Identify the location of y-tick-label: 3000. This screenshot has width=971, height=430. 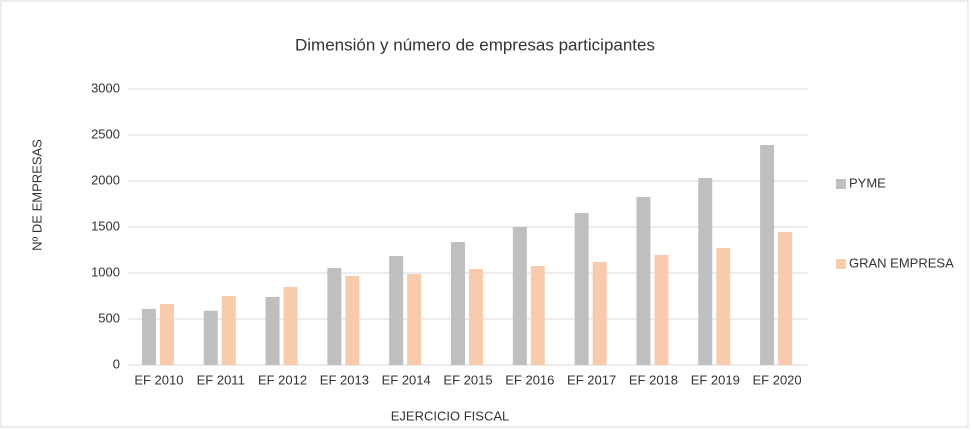
(105, 87).